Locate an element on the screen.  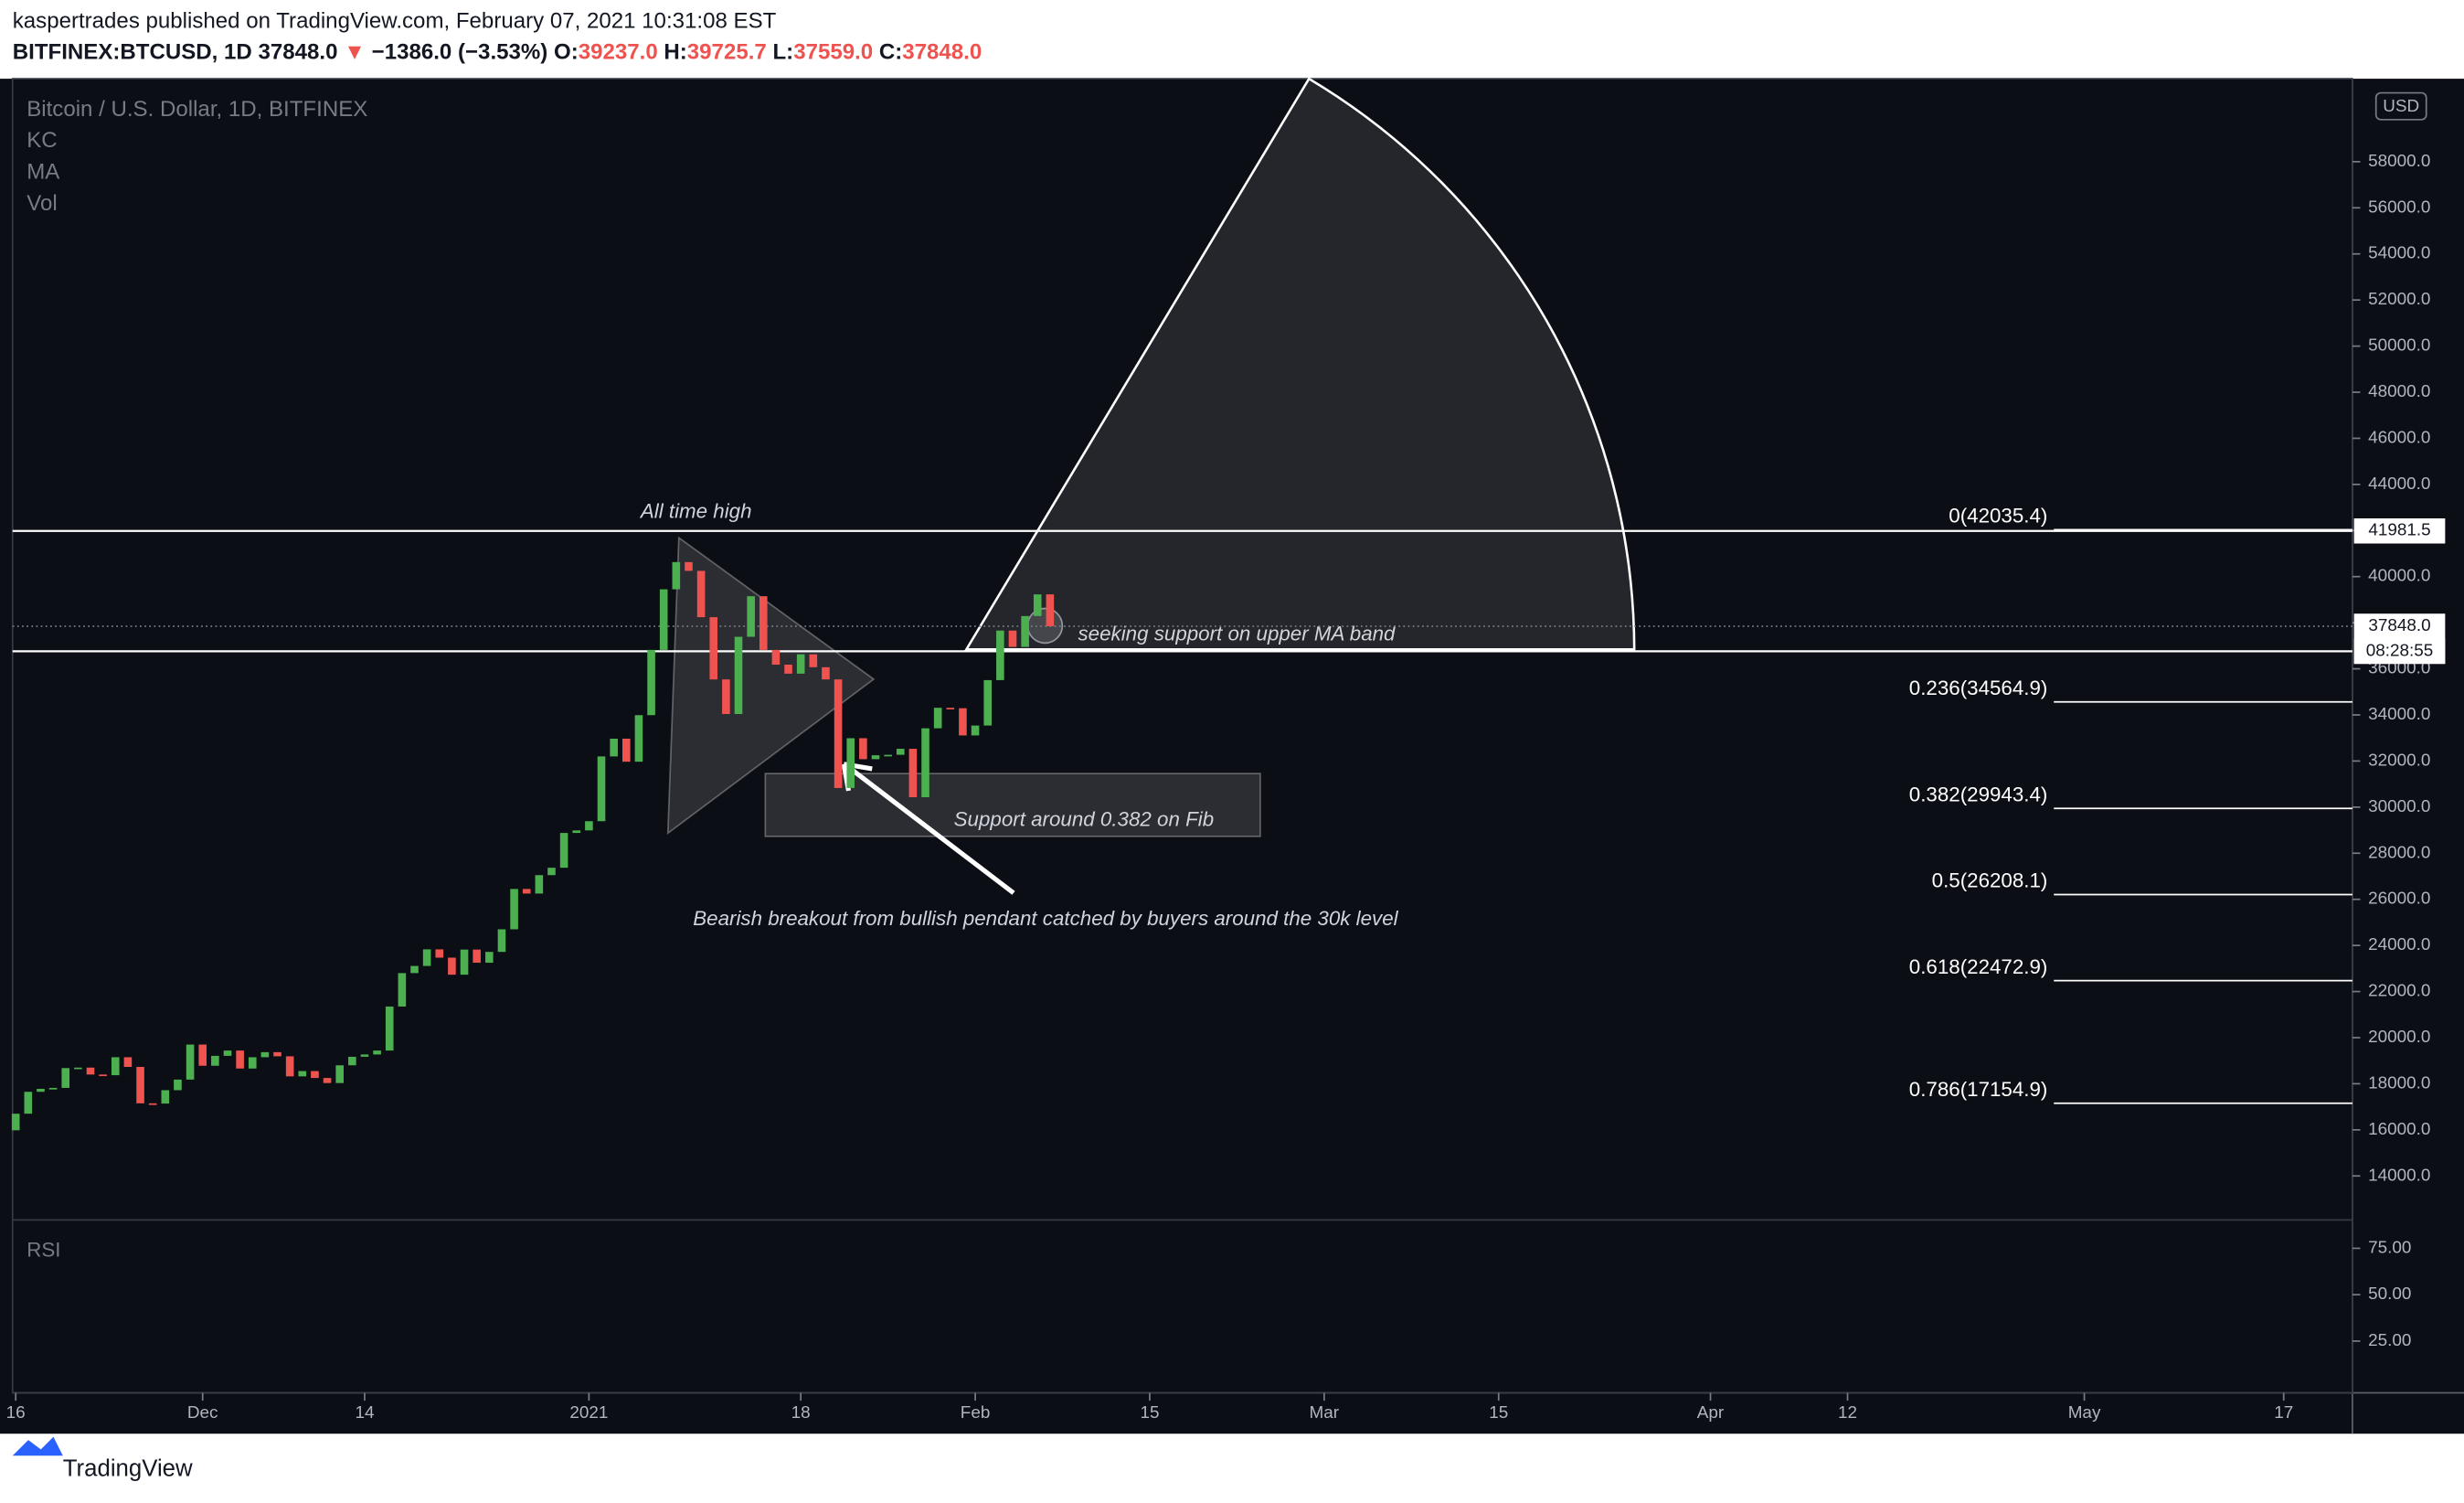
fib-arc-shape is located at coordinates (1300, 364).